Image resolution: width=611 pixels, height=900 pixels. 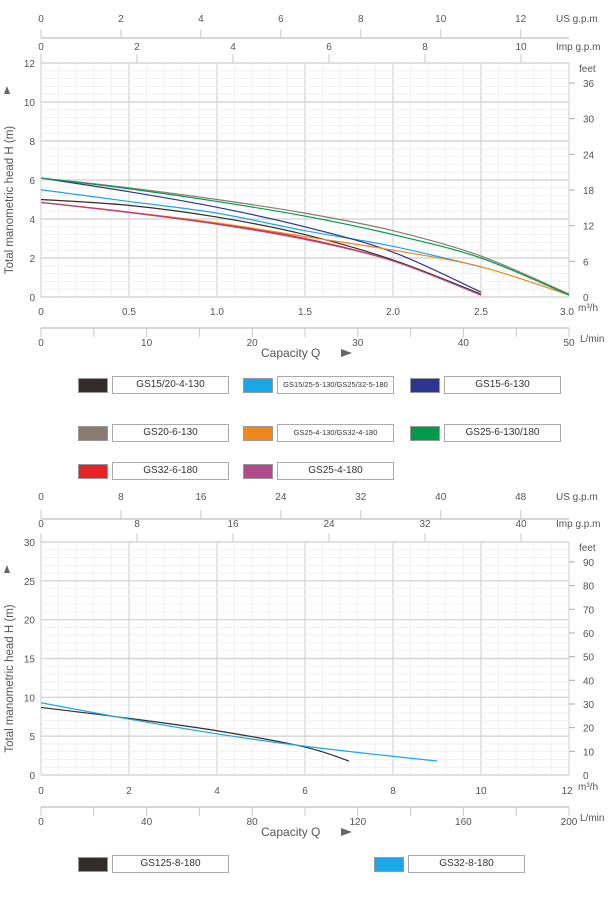 I want to click on legend-label: GS32-6-180, so click(x=170, y=471).